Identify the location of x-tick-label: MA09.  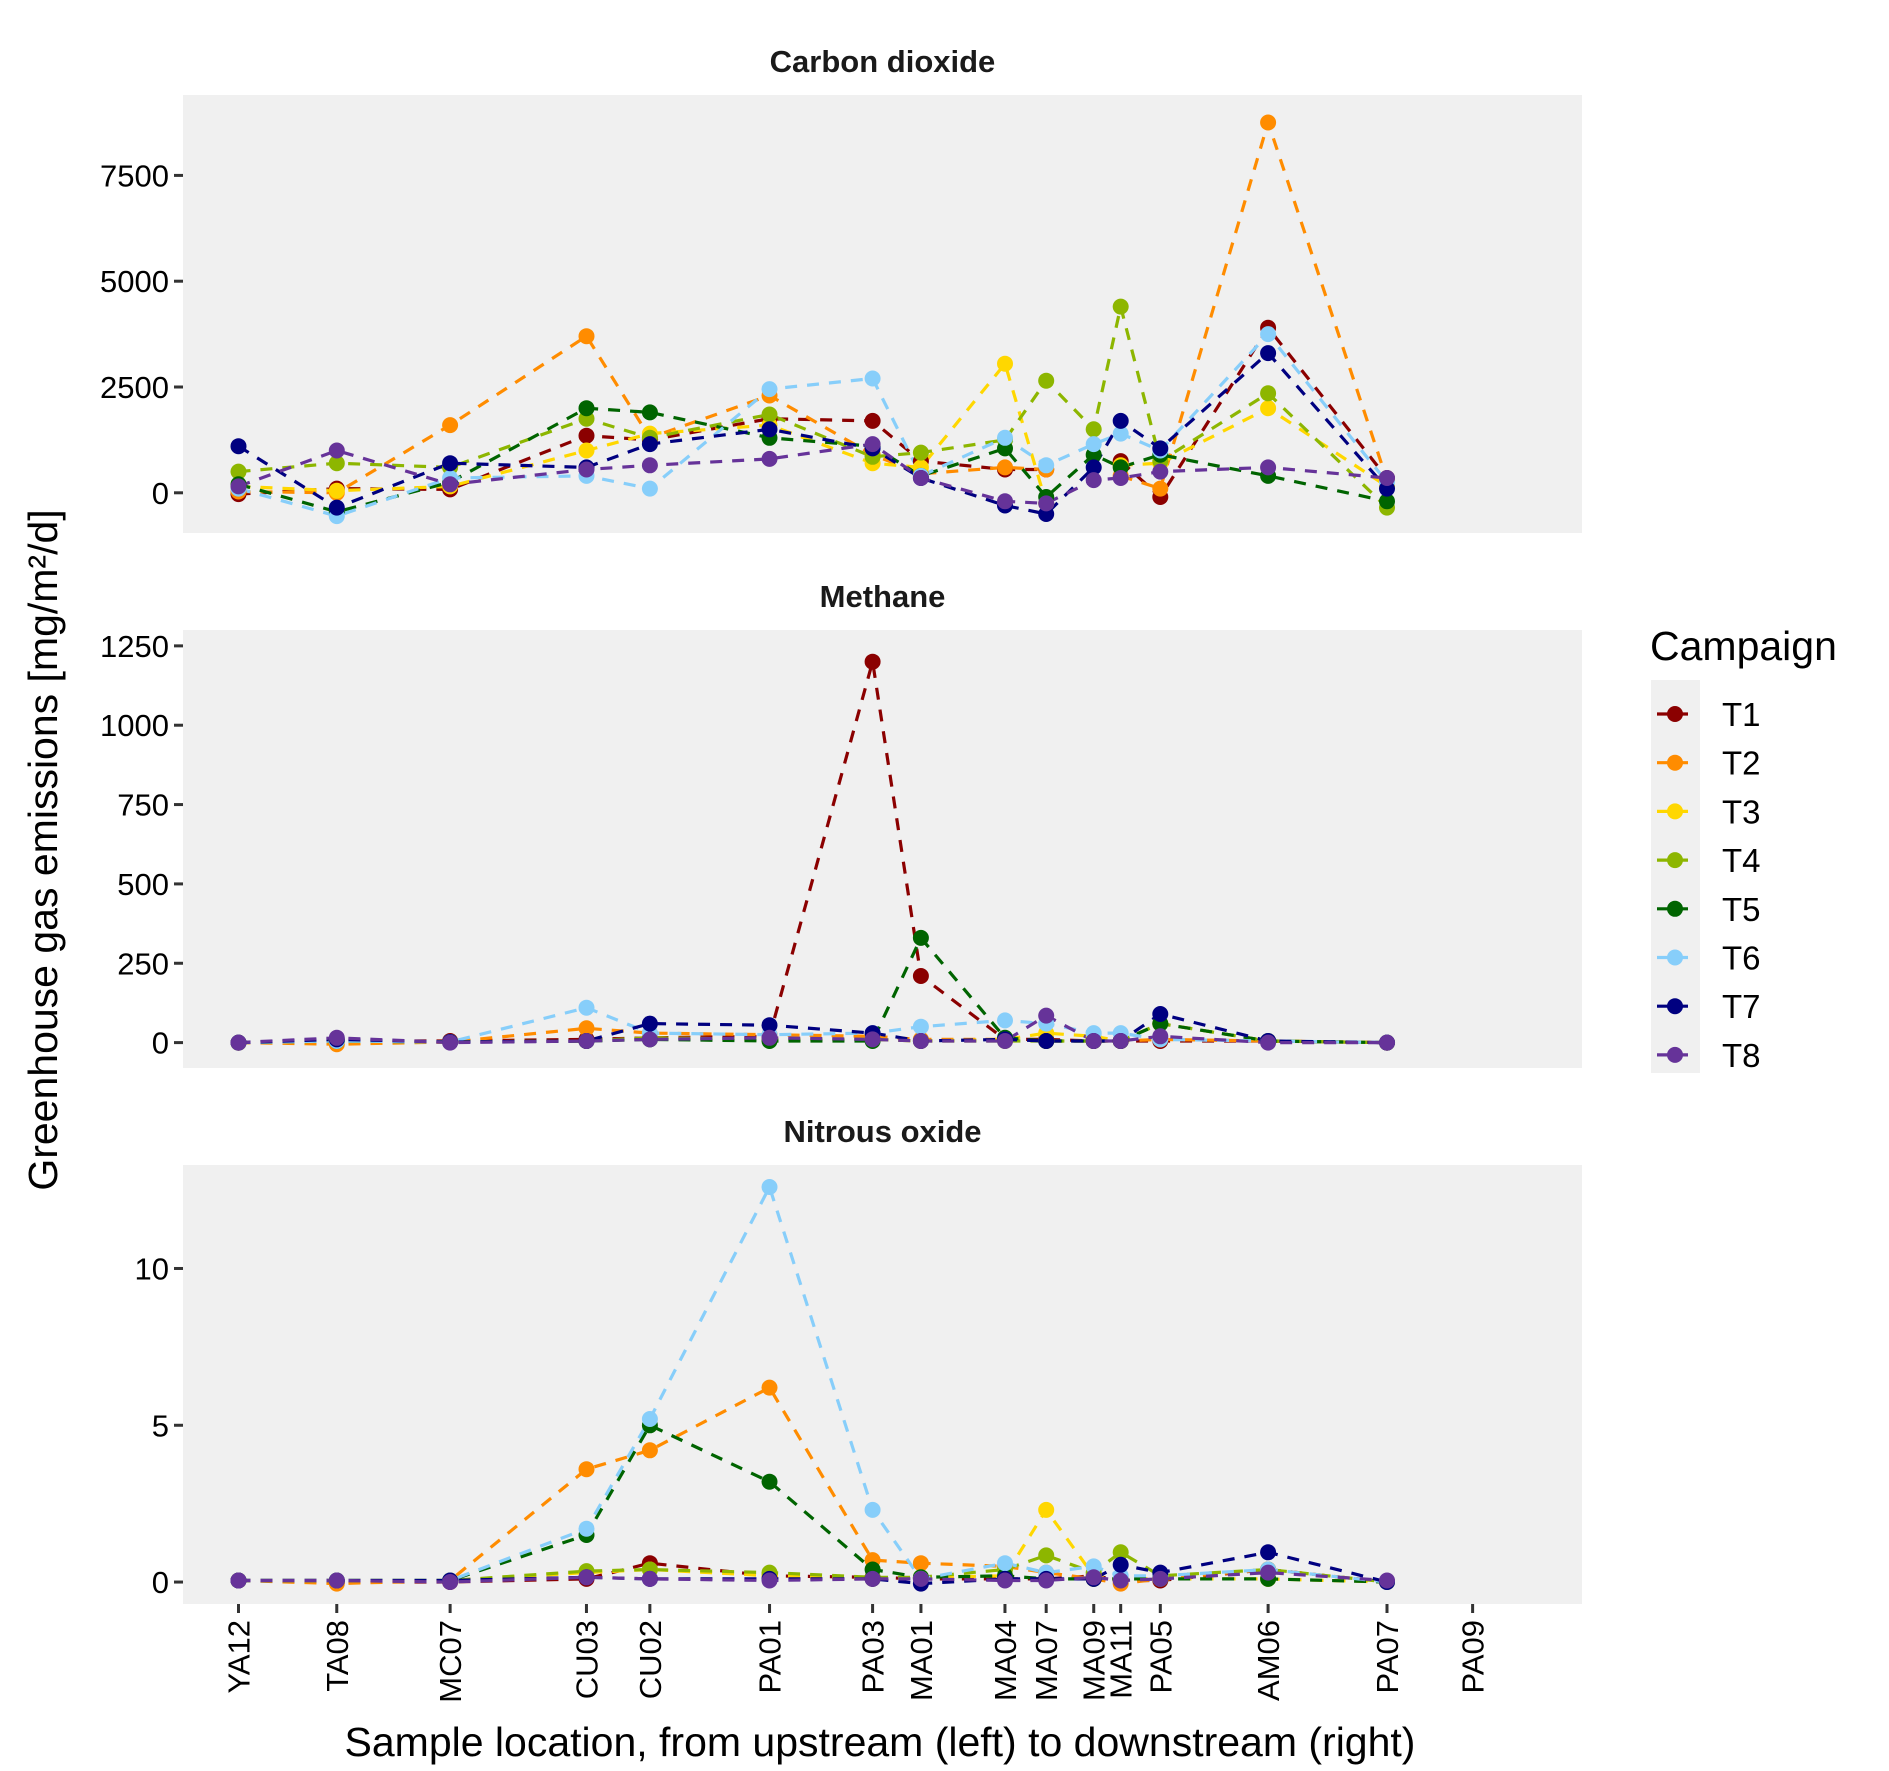
(1094, 1660).